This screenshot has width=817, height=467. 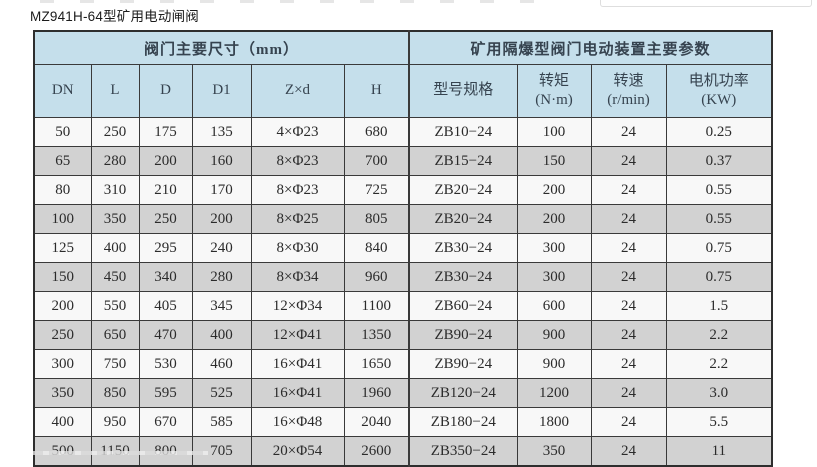 What do you see at coordinates (165, 91) in the screenshot?
I see `column-header-d: D` at bounding box center [165, 91].